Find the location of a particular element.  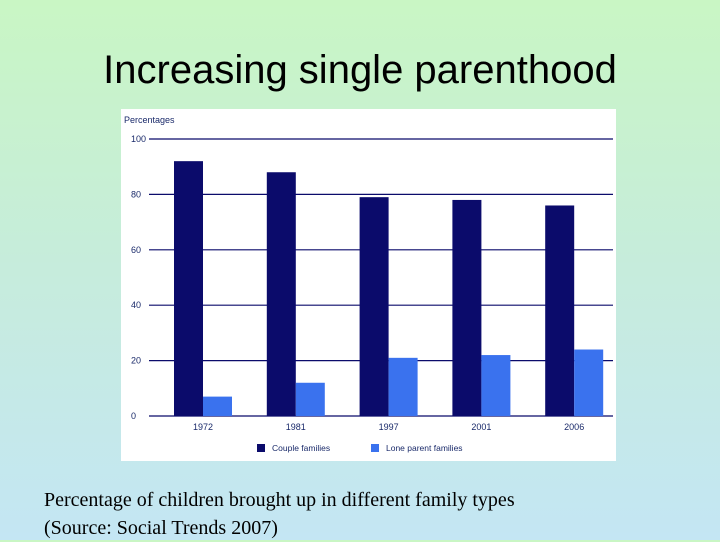

x-tick-label: 1972 is located at coordinates (203, 427).